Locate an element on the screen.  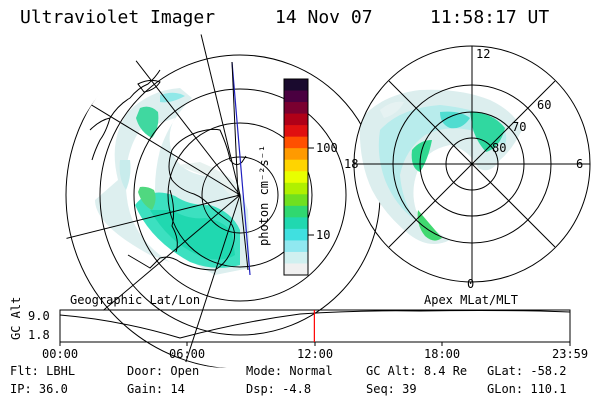
timeline-xtick: 18:00 is located at coordinates (442, 354).